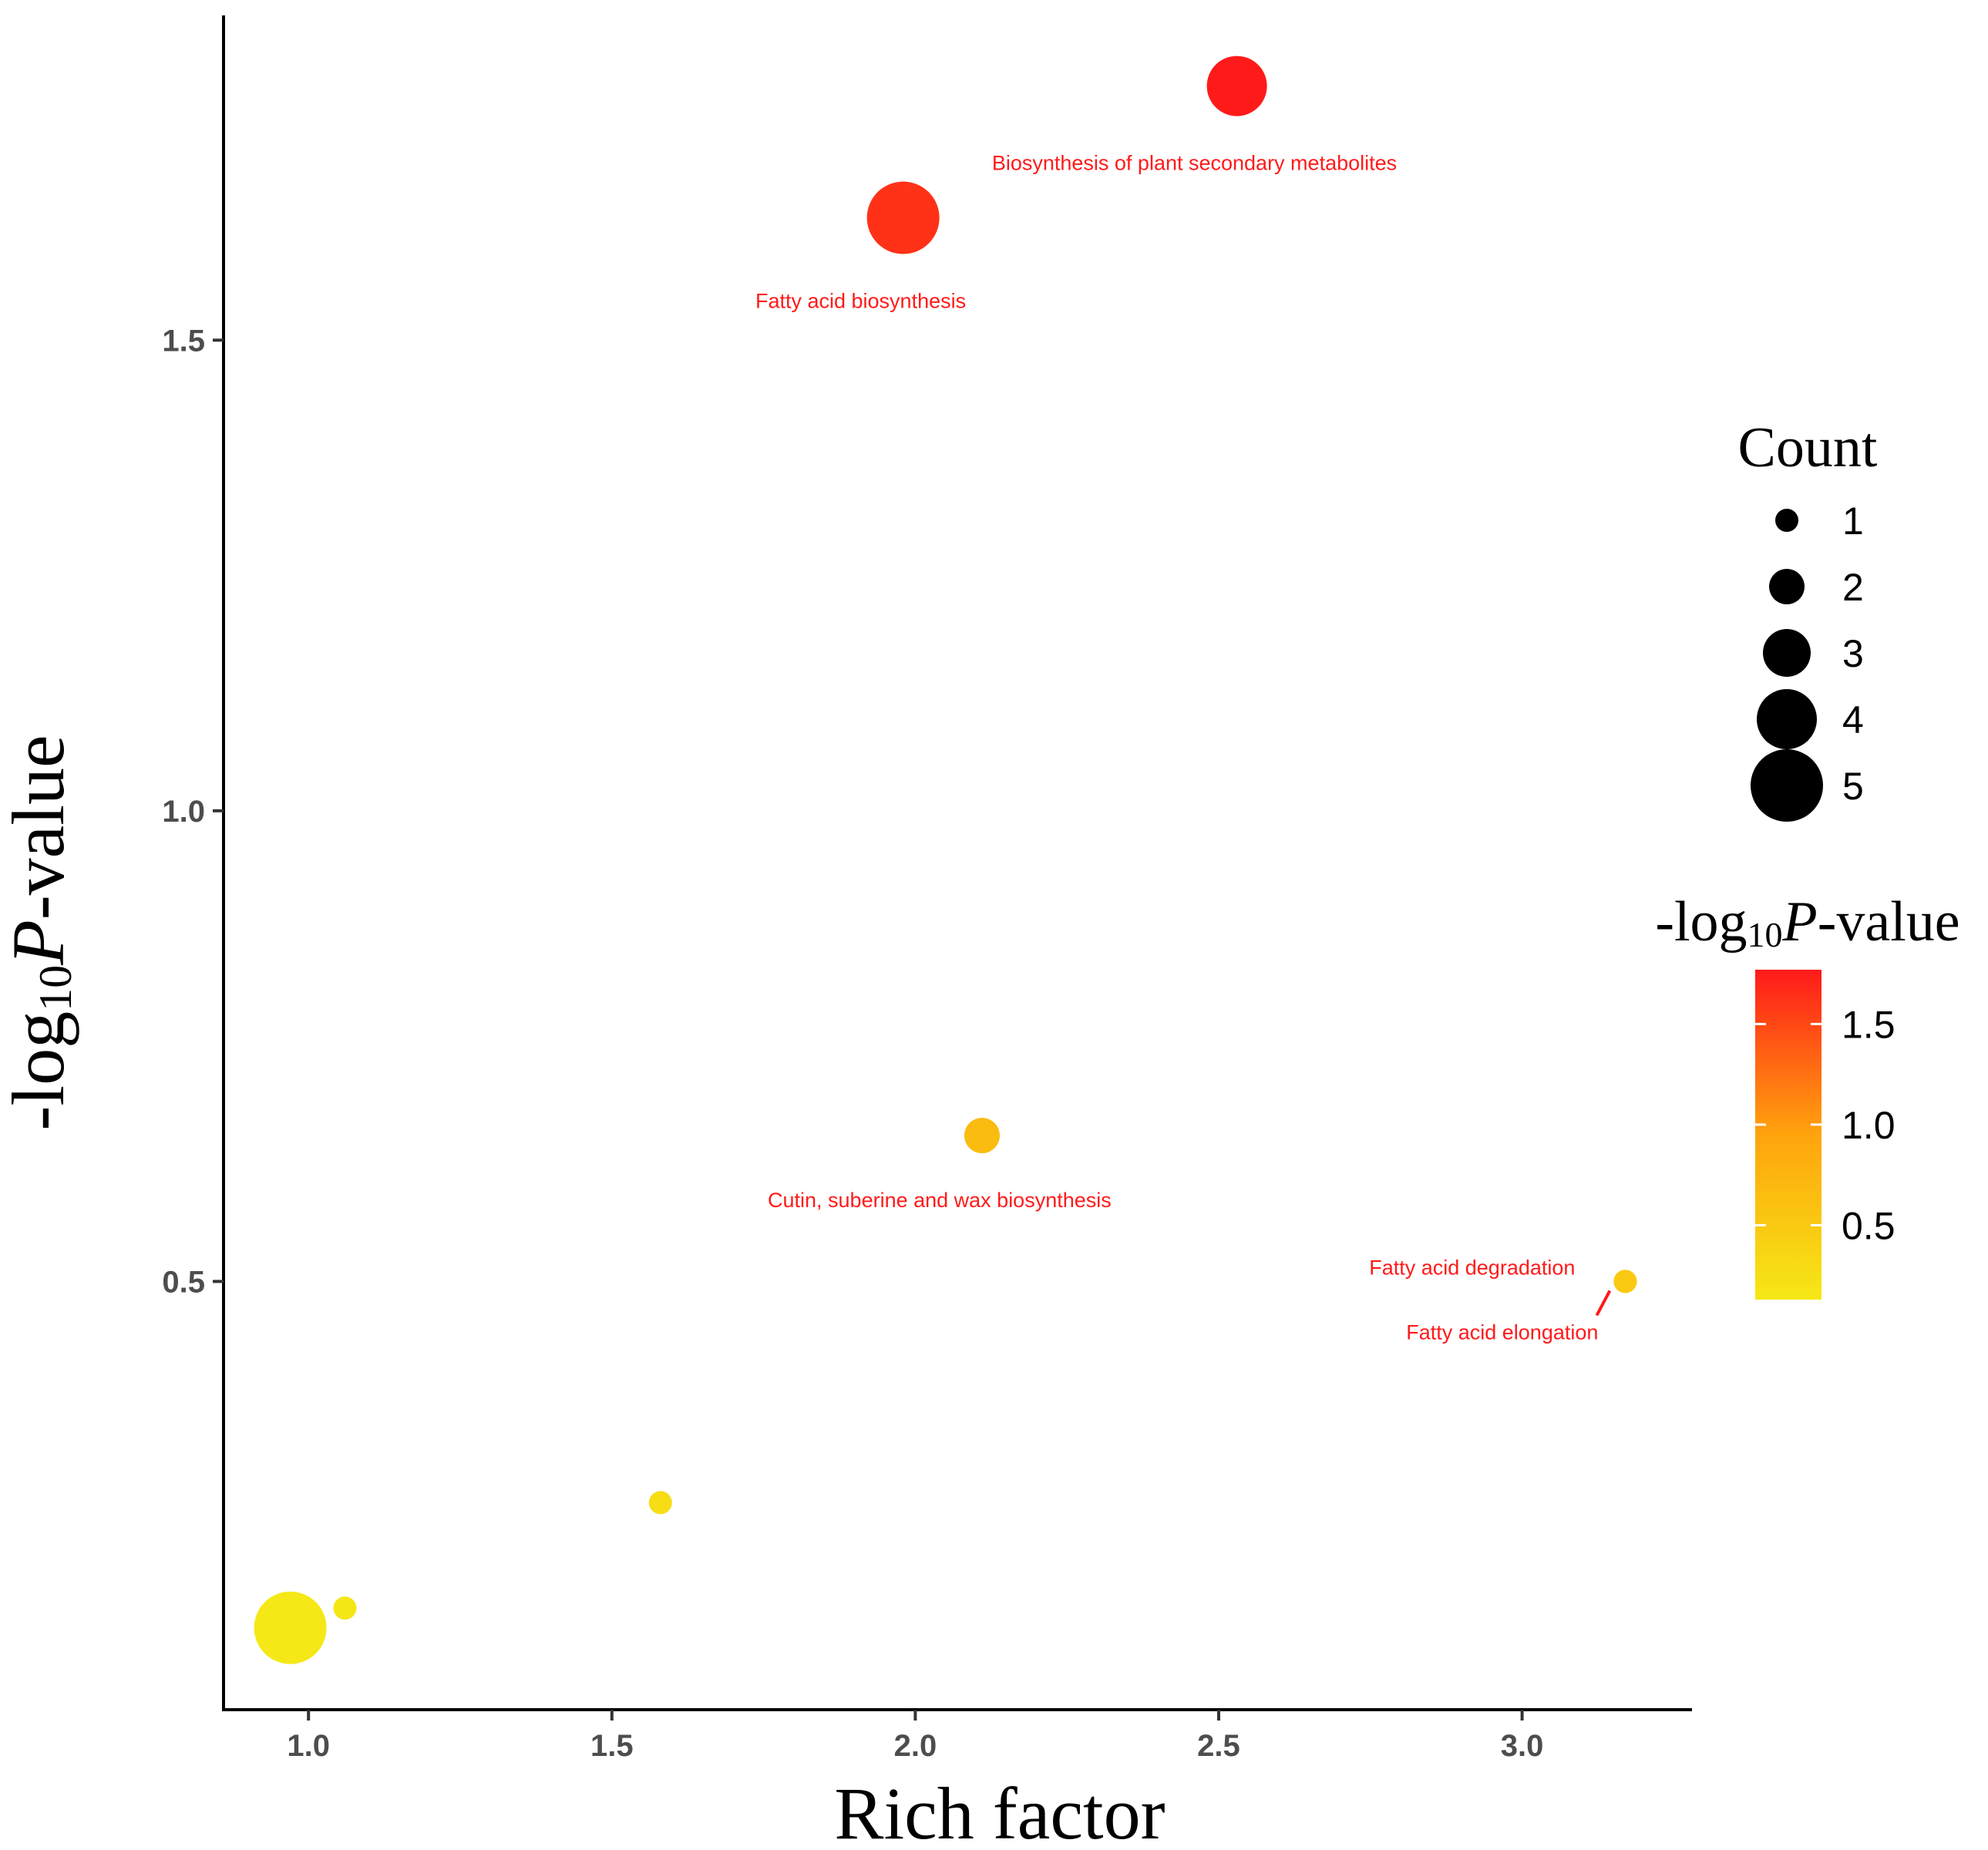 The height and width of the screenshot is (1850, 1988). Describe the element at coordinates (1788, 1135) in the screenshot. I see `colorbar` at that location.